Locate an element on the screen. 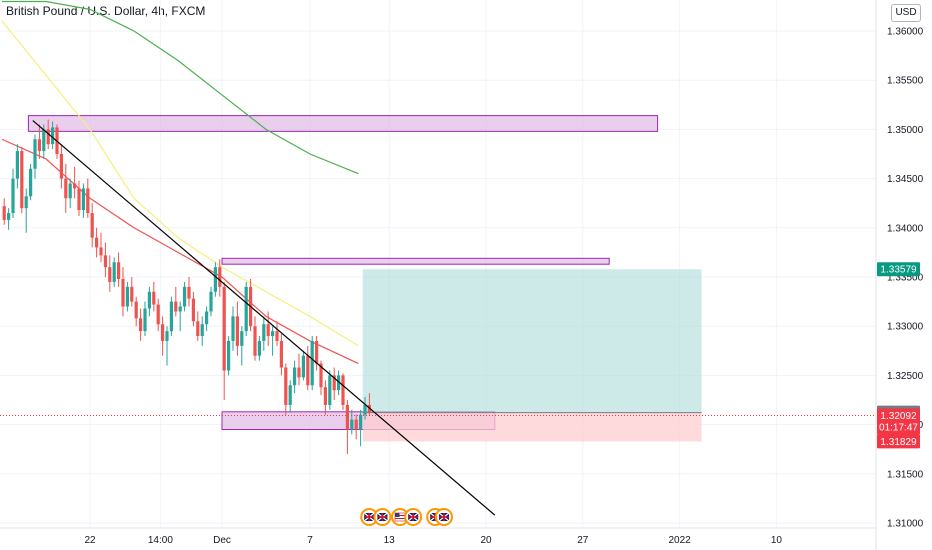 The width and height of the screenshot is (932, 550). supply-demand-zone is located at coordinates (415, 261).